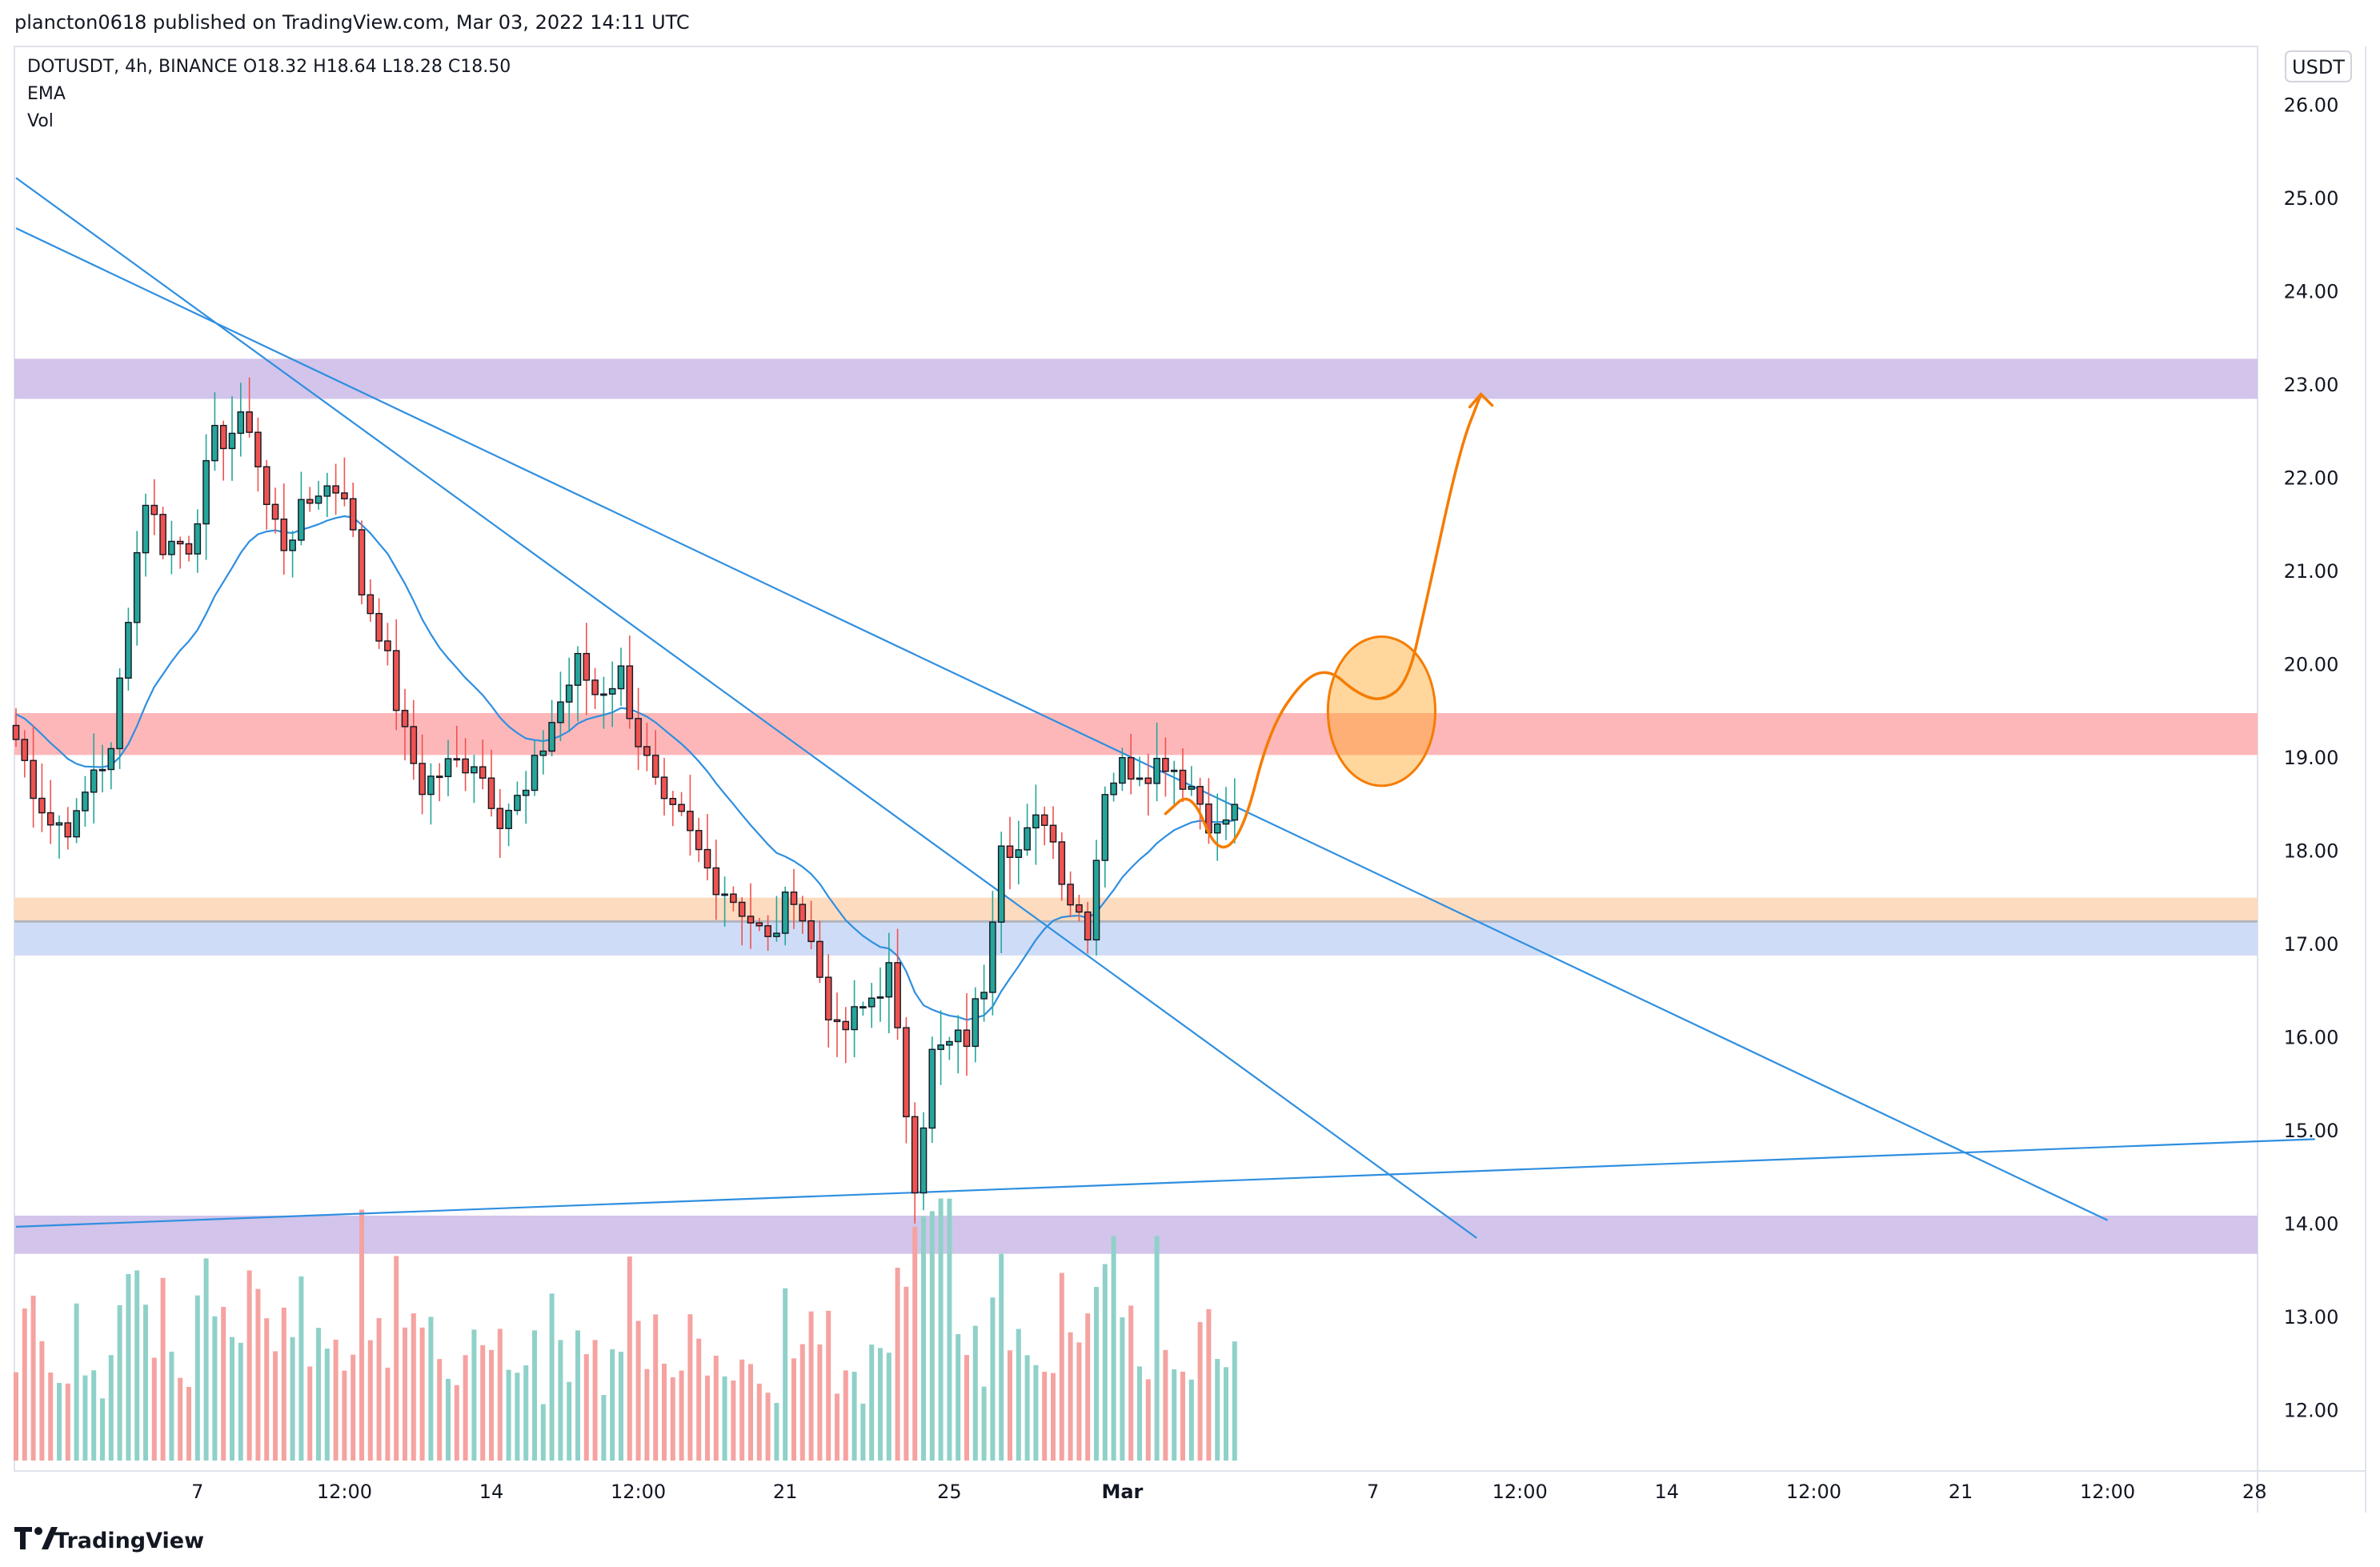  Describe the element at coordinates (2311, 1223) in the screenshot. I see `price-tick-label: 14.00` at that location.